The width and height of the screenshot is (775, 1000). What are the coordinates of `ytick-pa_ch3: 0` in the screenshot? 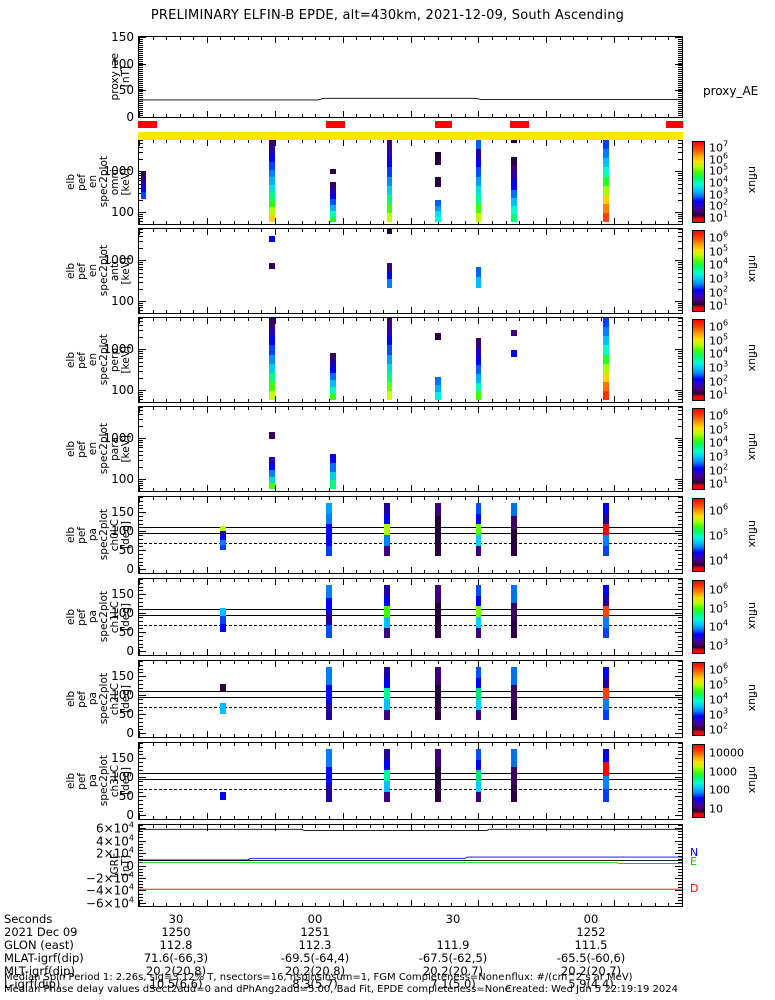 It's located at (130, 815).